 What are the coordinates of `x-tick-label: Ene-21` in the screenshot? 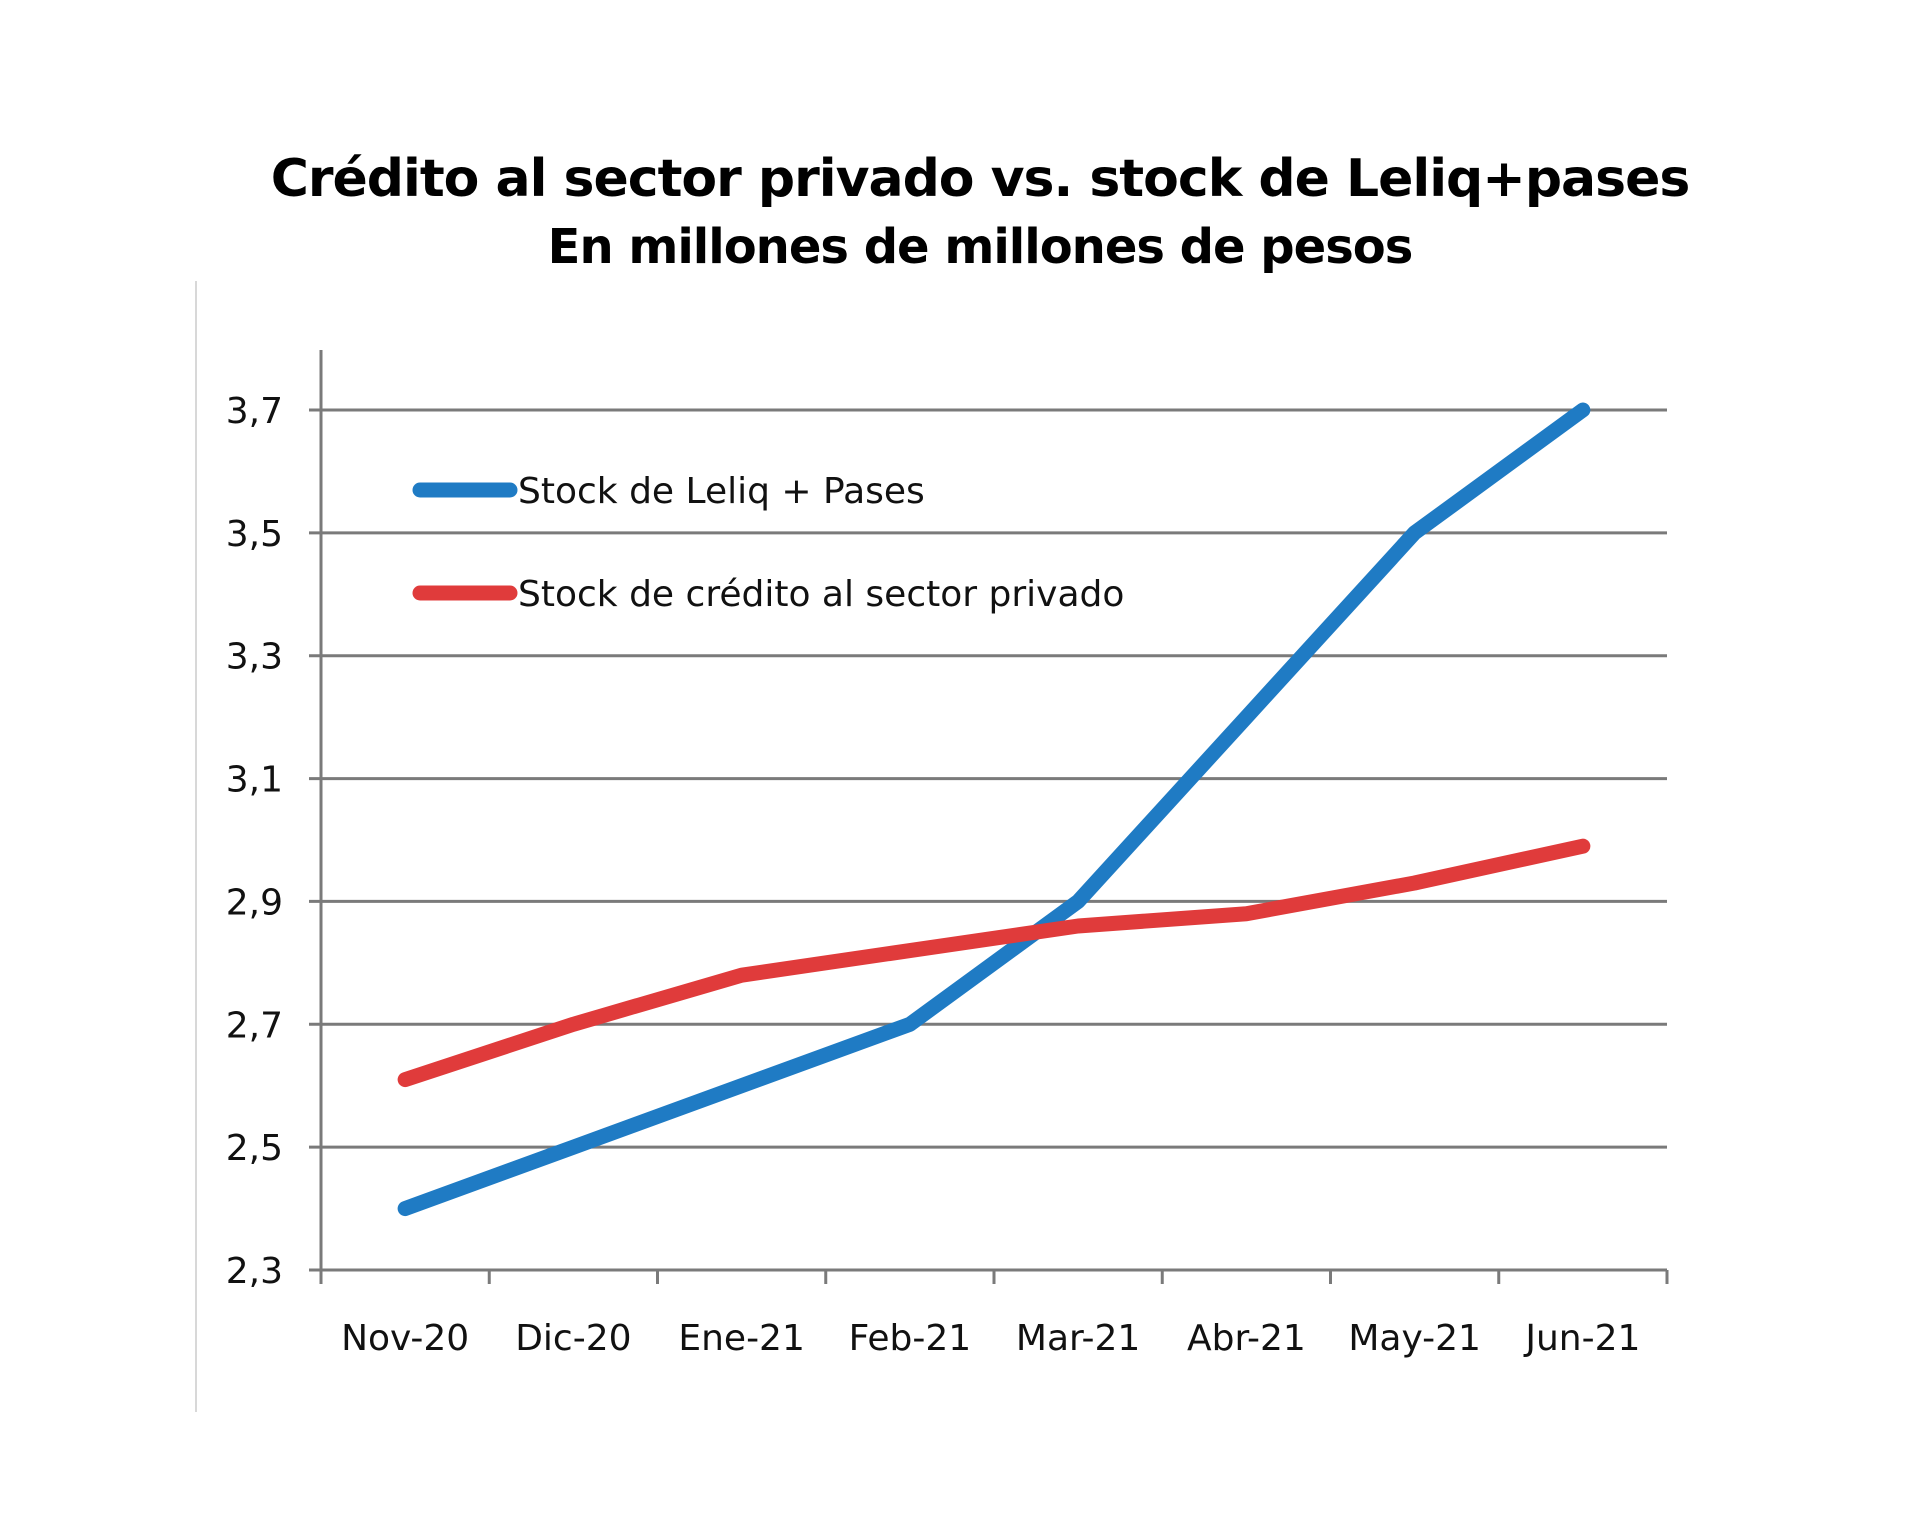 It's located at (741, 1338).